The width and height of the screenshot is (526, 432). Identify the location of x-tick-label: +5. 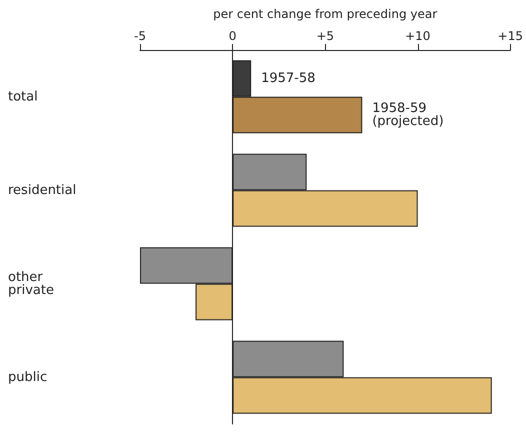
(325, 36).